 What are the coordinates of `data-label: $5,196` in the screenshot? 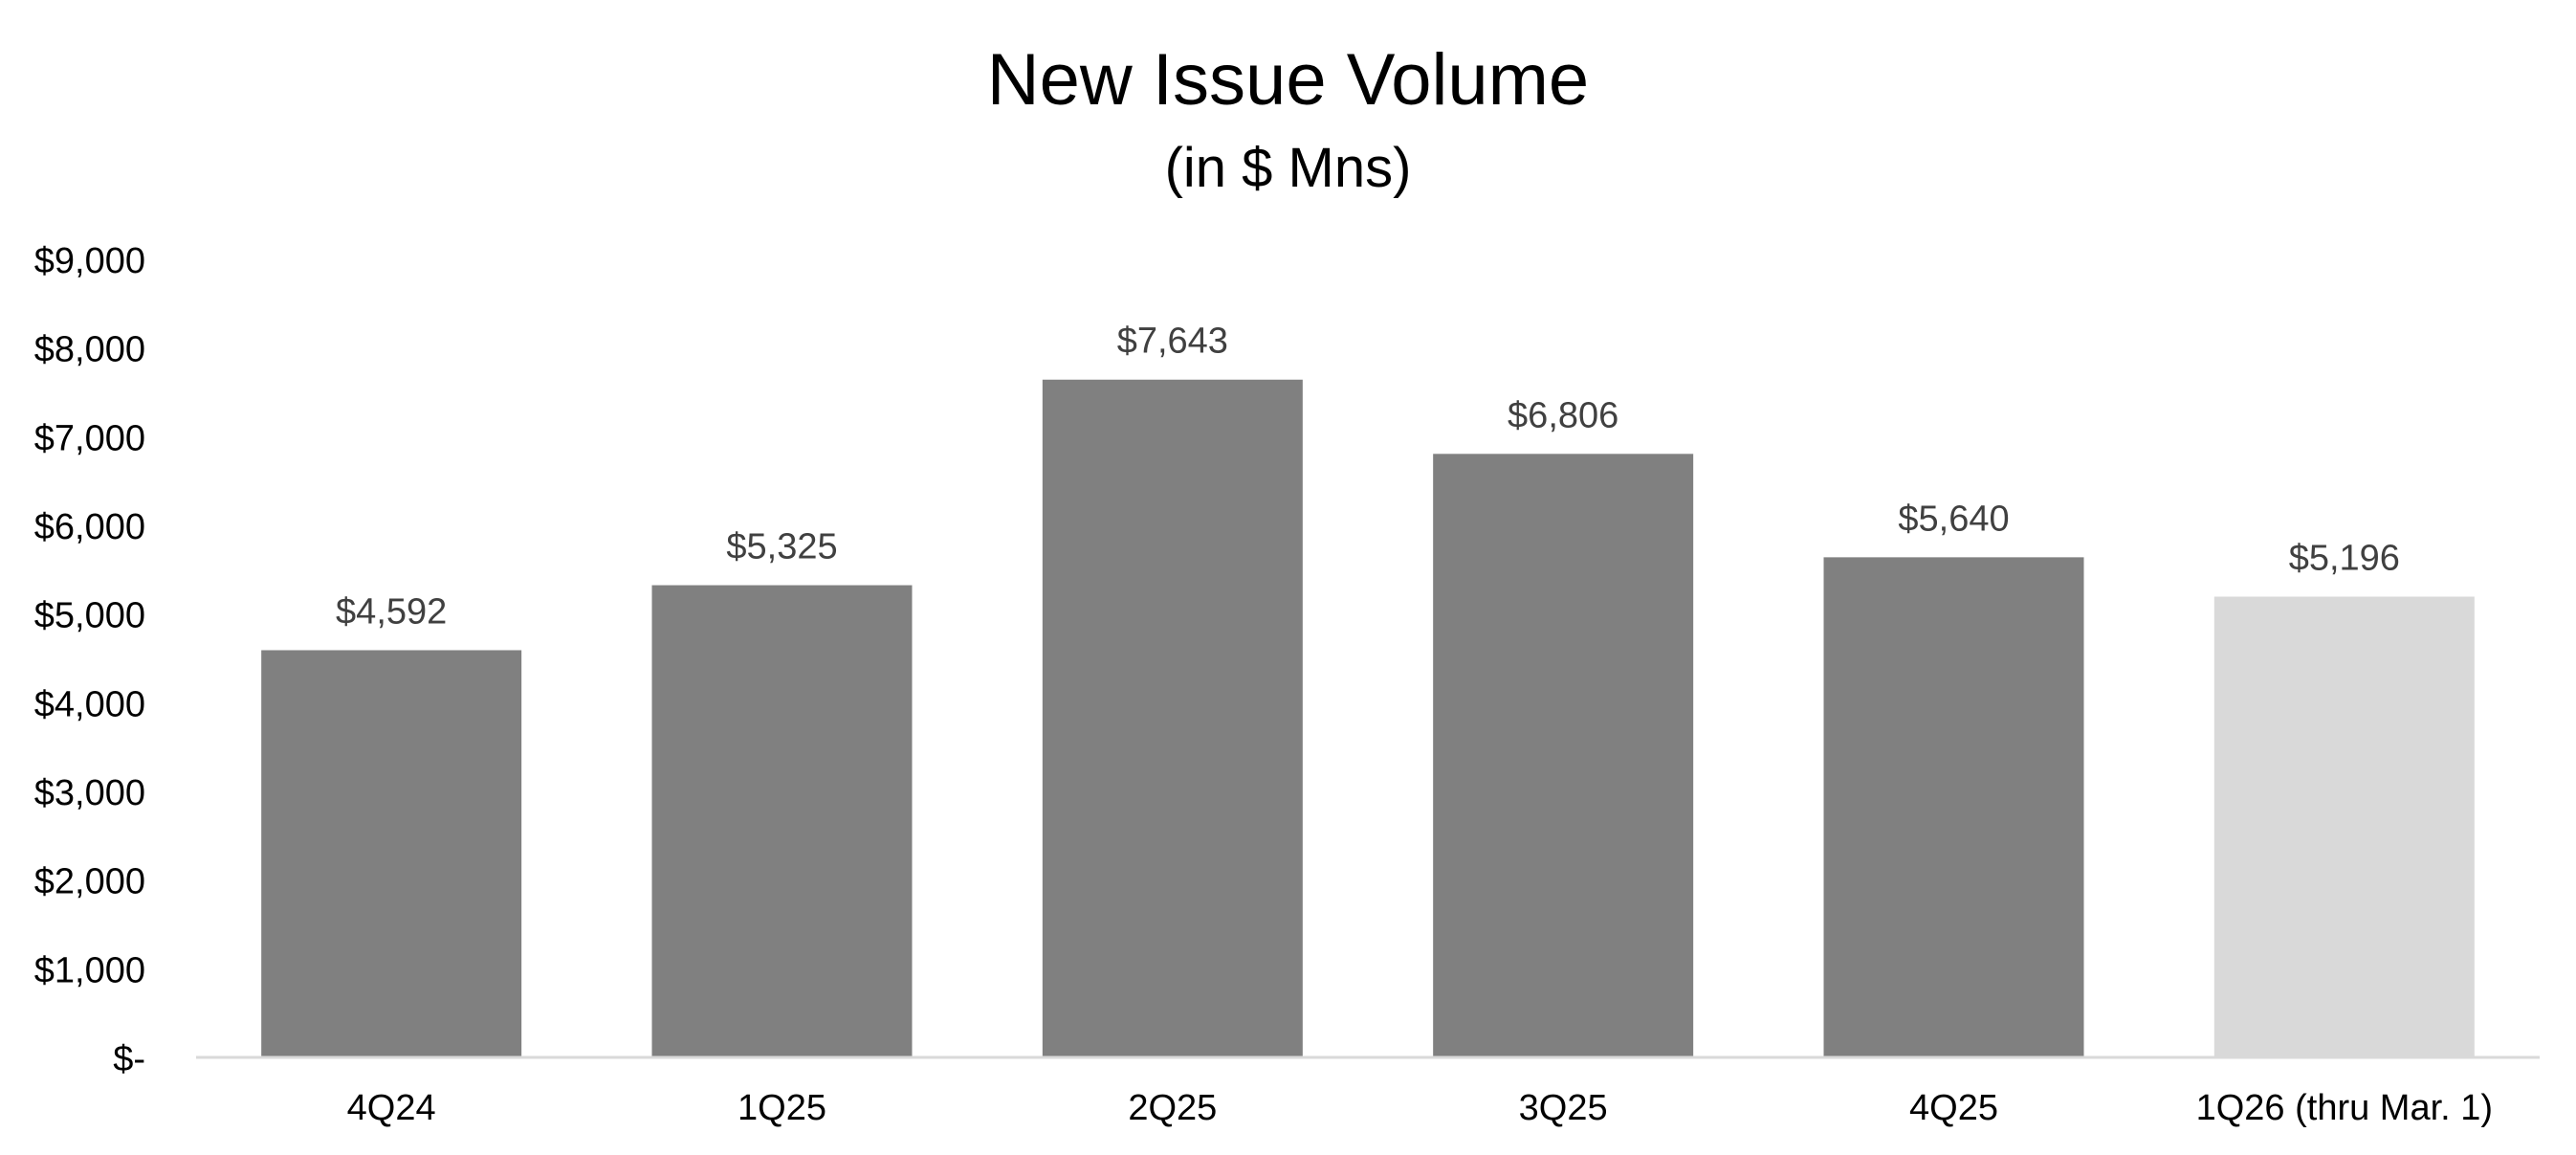 It's located at (2345, 559).